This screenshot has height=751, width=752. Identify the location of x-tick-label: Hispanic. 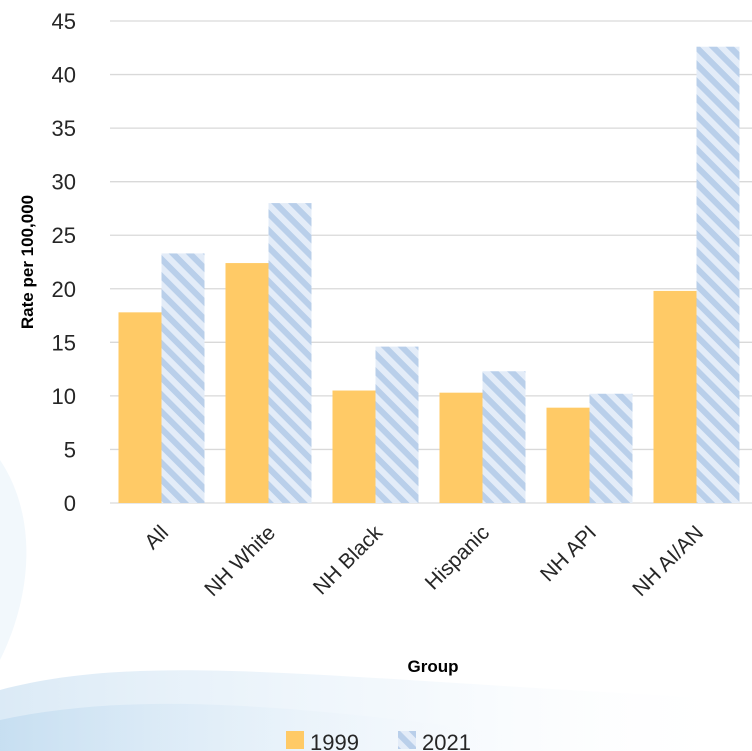
(457, 557).